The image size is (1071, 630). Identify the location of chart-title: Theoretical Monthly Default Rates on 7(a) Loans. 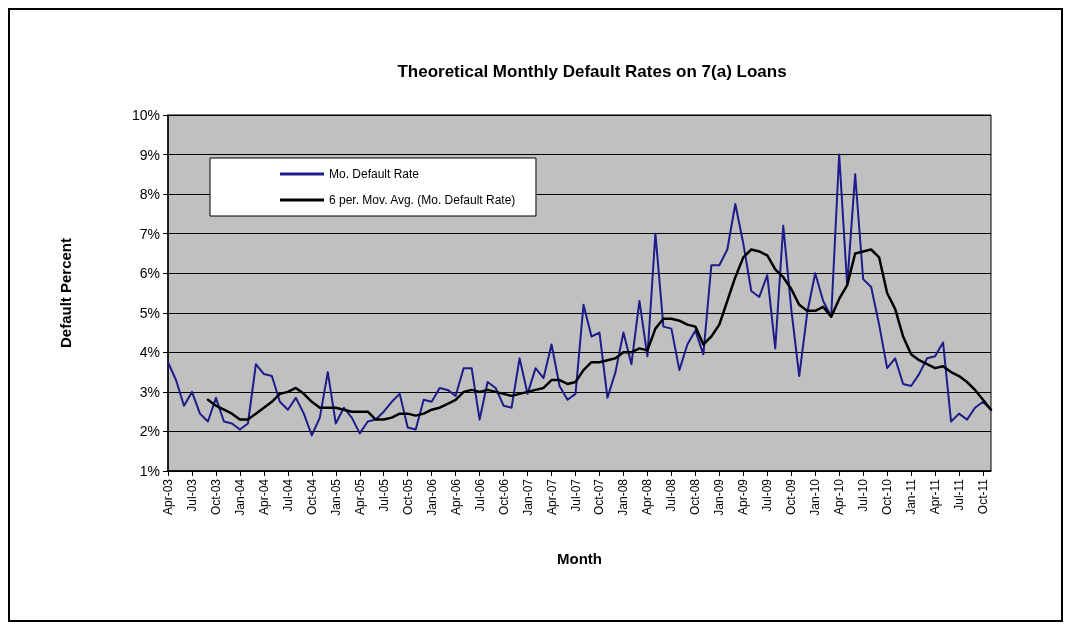
(592, 71).